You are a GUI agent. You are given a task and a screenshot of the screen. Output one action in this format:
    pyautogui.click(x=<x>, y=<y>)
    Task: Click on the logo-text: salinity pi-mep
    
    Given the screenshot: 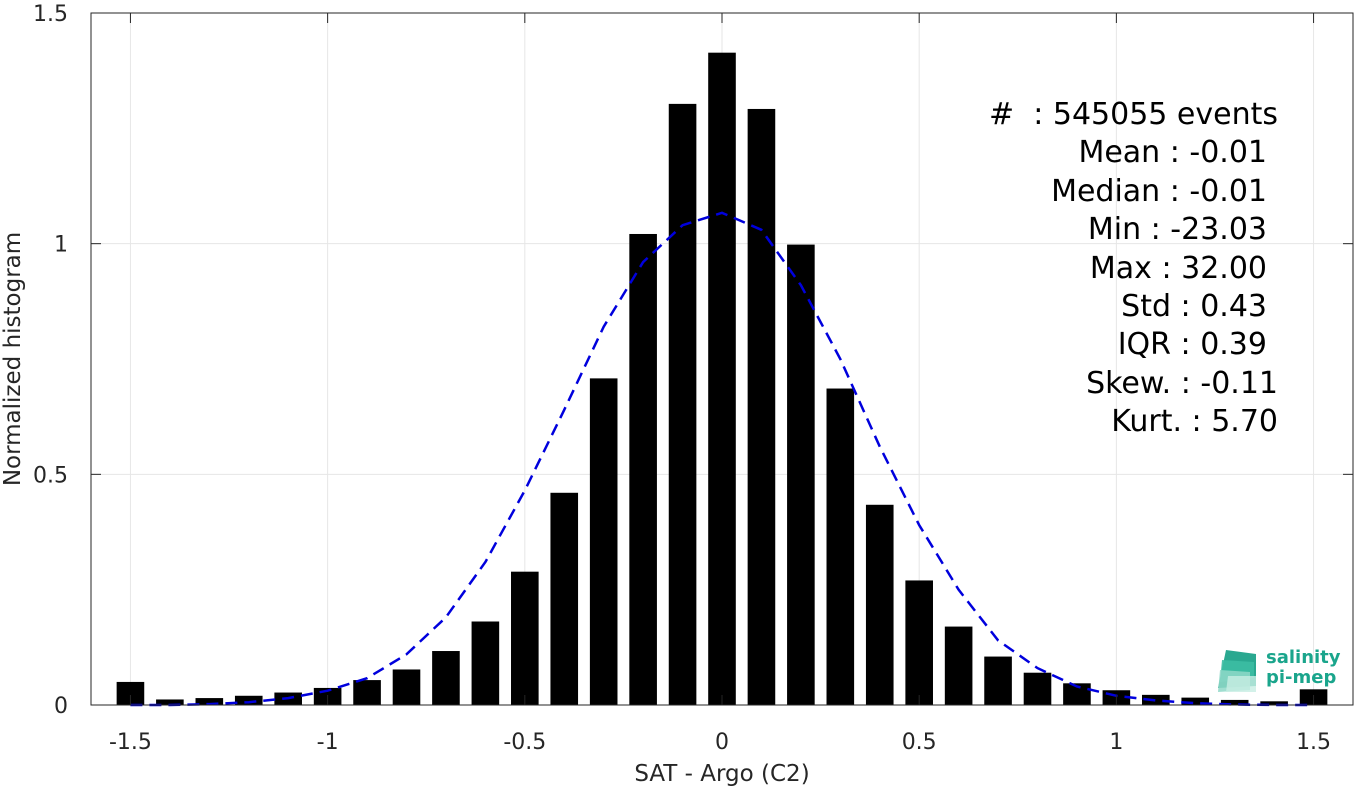 What is the action you would take?
    pyautogui.click(x=1303, y=668)
    